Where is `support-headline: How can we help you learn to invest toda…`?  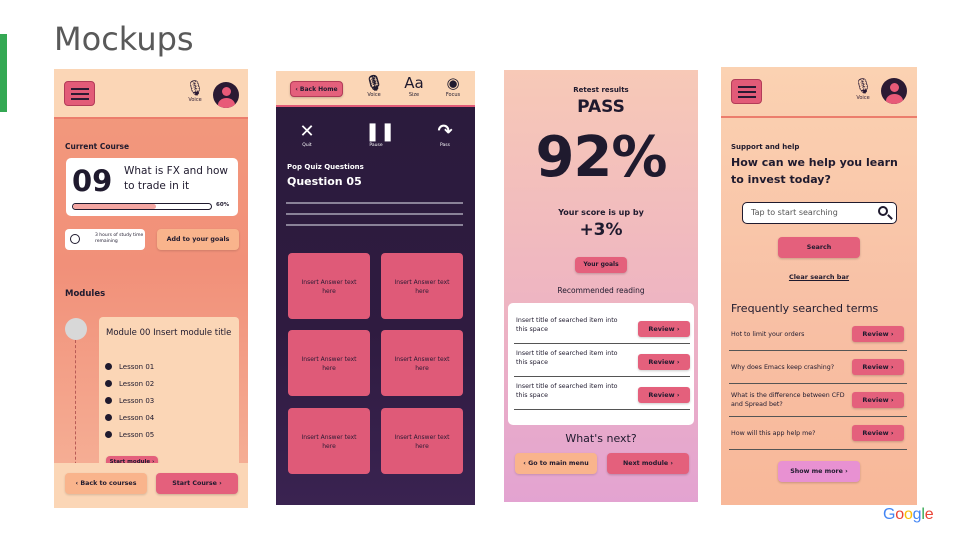
support-headline: How can we help you learn to invest toda… is located at coordinates (814, 171).